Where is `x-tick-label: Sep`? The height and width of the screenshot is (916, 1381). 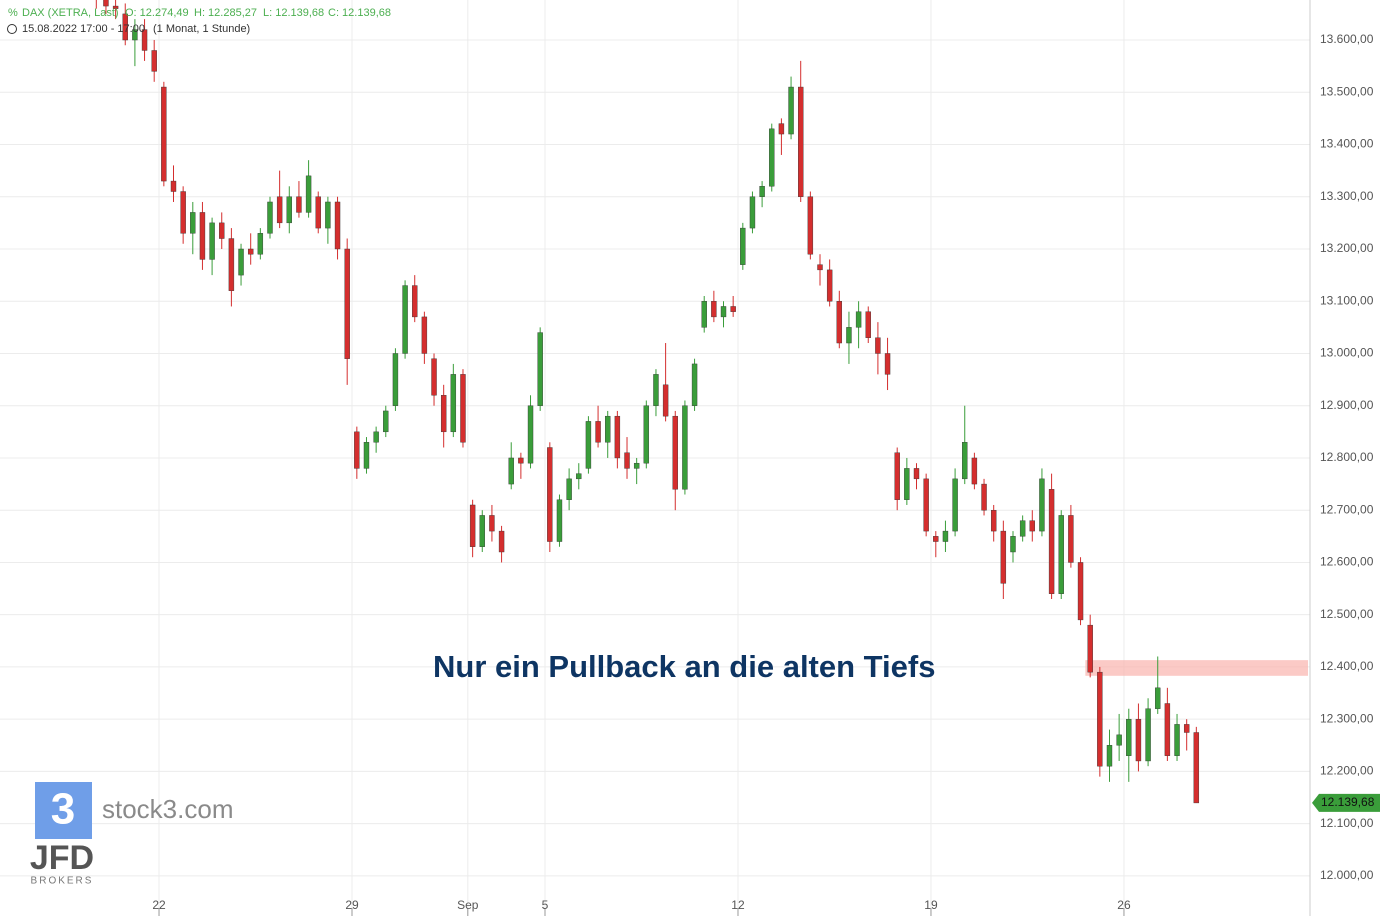 x-tick-label: Sep is located at coordinates (468, 905).